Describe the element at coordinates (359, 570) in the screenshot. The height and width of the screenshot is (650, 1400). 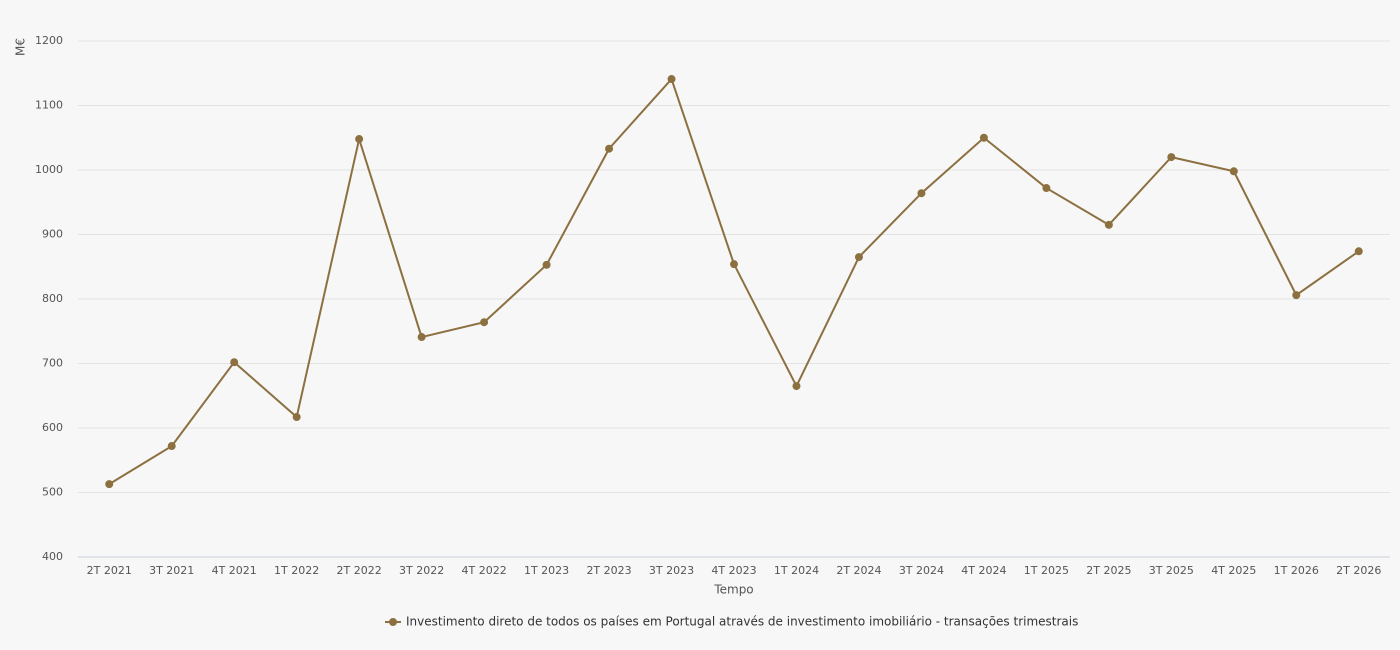
I see `x-tick-label: 2T 2022` at that location.